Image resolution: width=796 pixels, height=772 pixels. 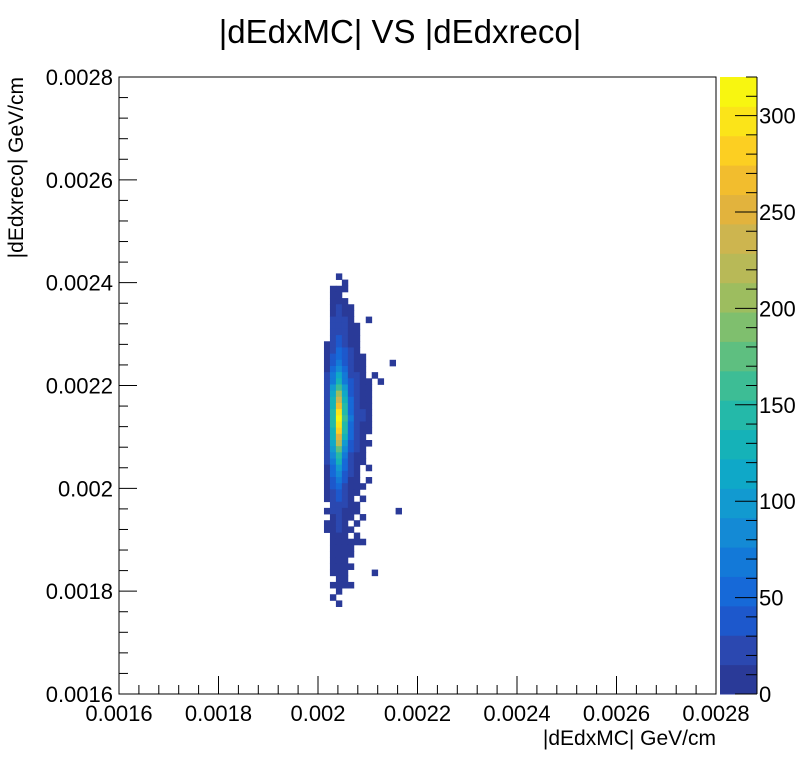 I want to click on color-scale-label: 0, so click(x=765, y=694).